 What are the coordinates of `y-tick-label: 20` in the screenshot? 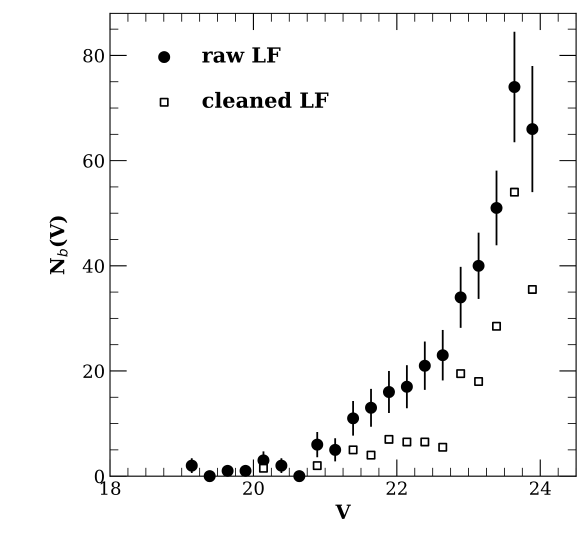 It's located at (93, 371).